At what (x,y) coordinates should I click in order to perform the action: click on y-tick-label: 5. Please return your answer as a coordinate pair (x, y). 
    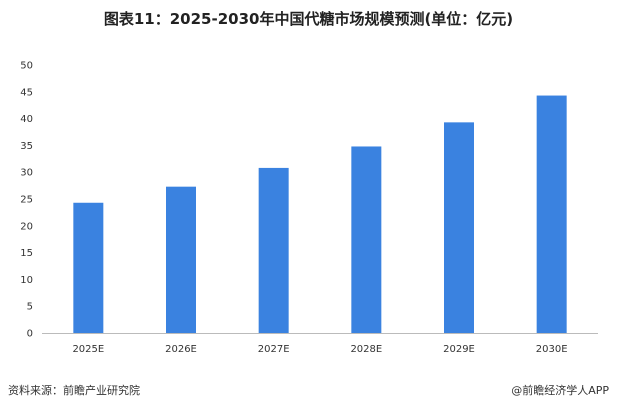
    Looking at the image, I should click on (30, 307).